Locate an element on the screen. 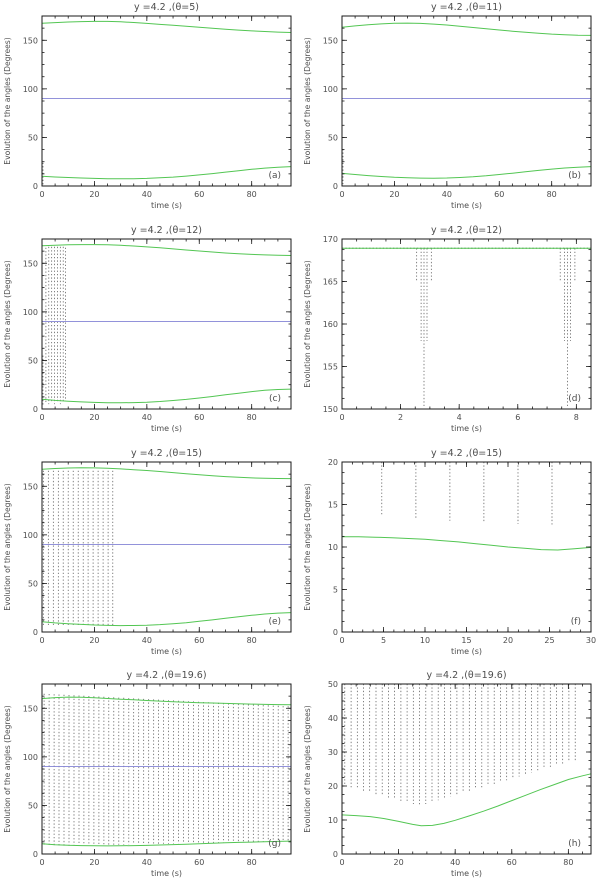 This screenshot has width=600, height=891. y-tick-label: 165 is located at coordinates (330, 281).